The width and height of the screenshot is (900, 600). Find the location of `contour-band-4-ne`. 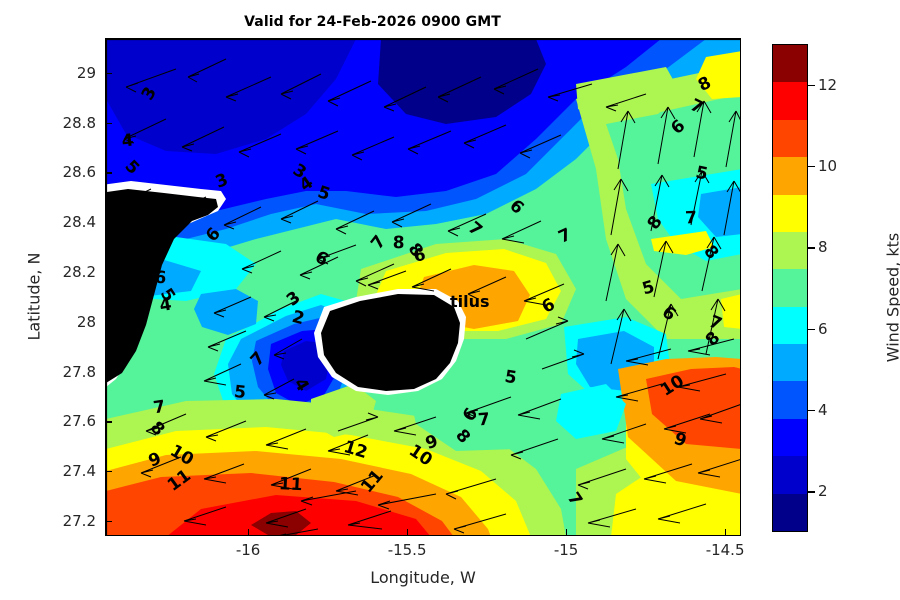

contour-band-4-ne is located at coordinates (719, 212).